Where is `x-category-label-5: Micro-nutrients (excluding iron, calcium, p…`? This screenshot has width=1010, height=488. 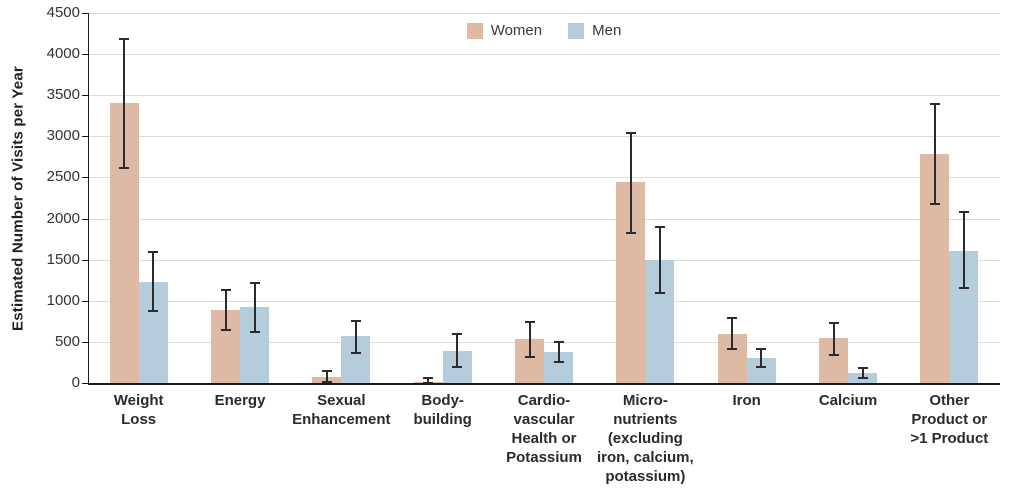
x-category-label-5: Micro-nutrients (excluding iron, calcium, p… is located at coordinates (645, 438).